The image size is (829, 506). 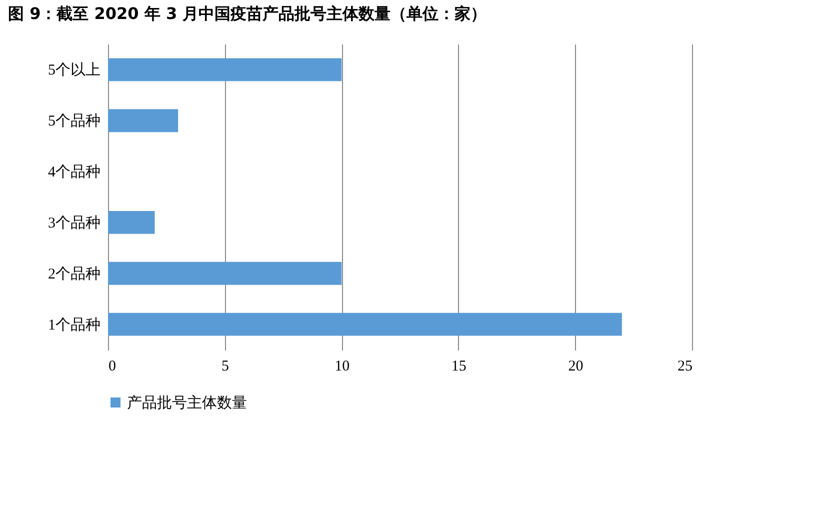 What do you see at coordinates (226, 366) in the screenshot?
I see `x-tick-label: 5` at bounding box center [226, 366].